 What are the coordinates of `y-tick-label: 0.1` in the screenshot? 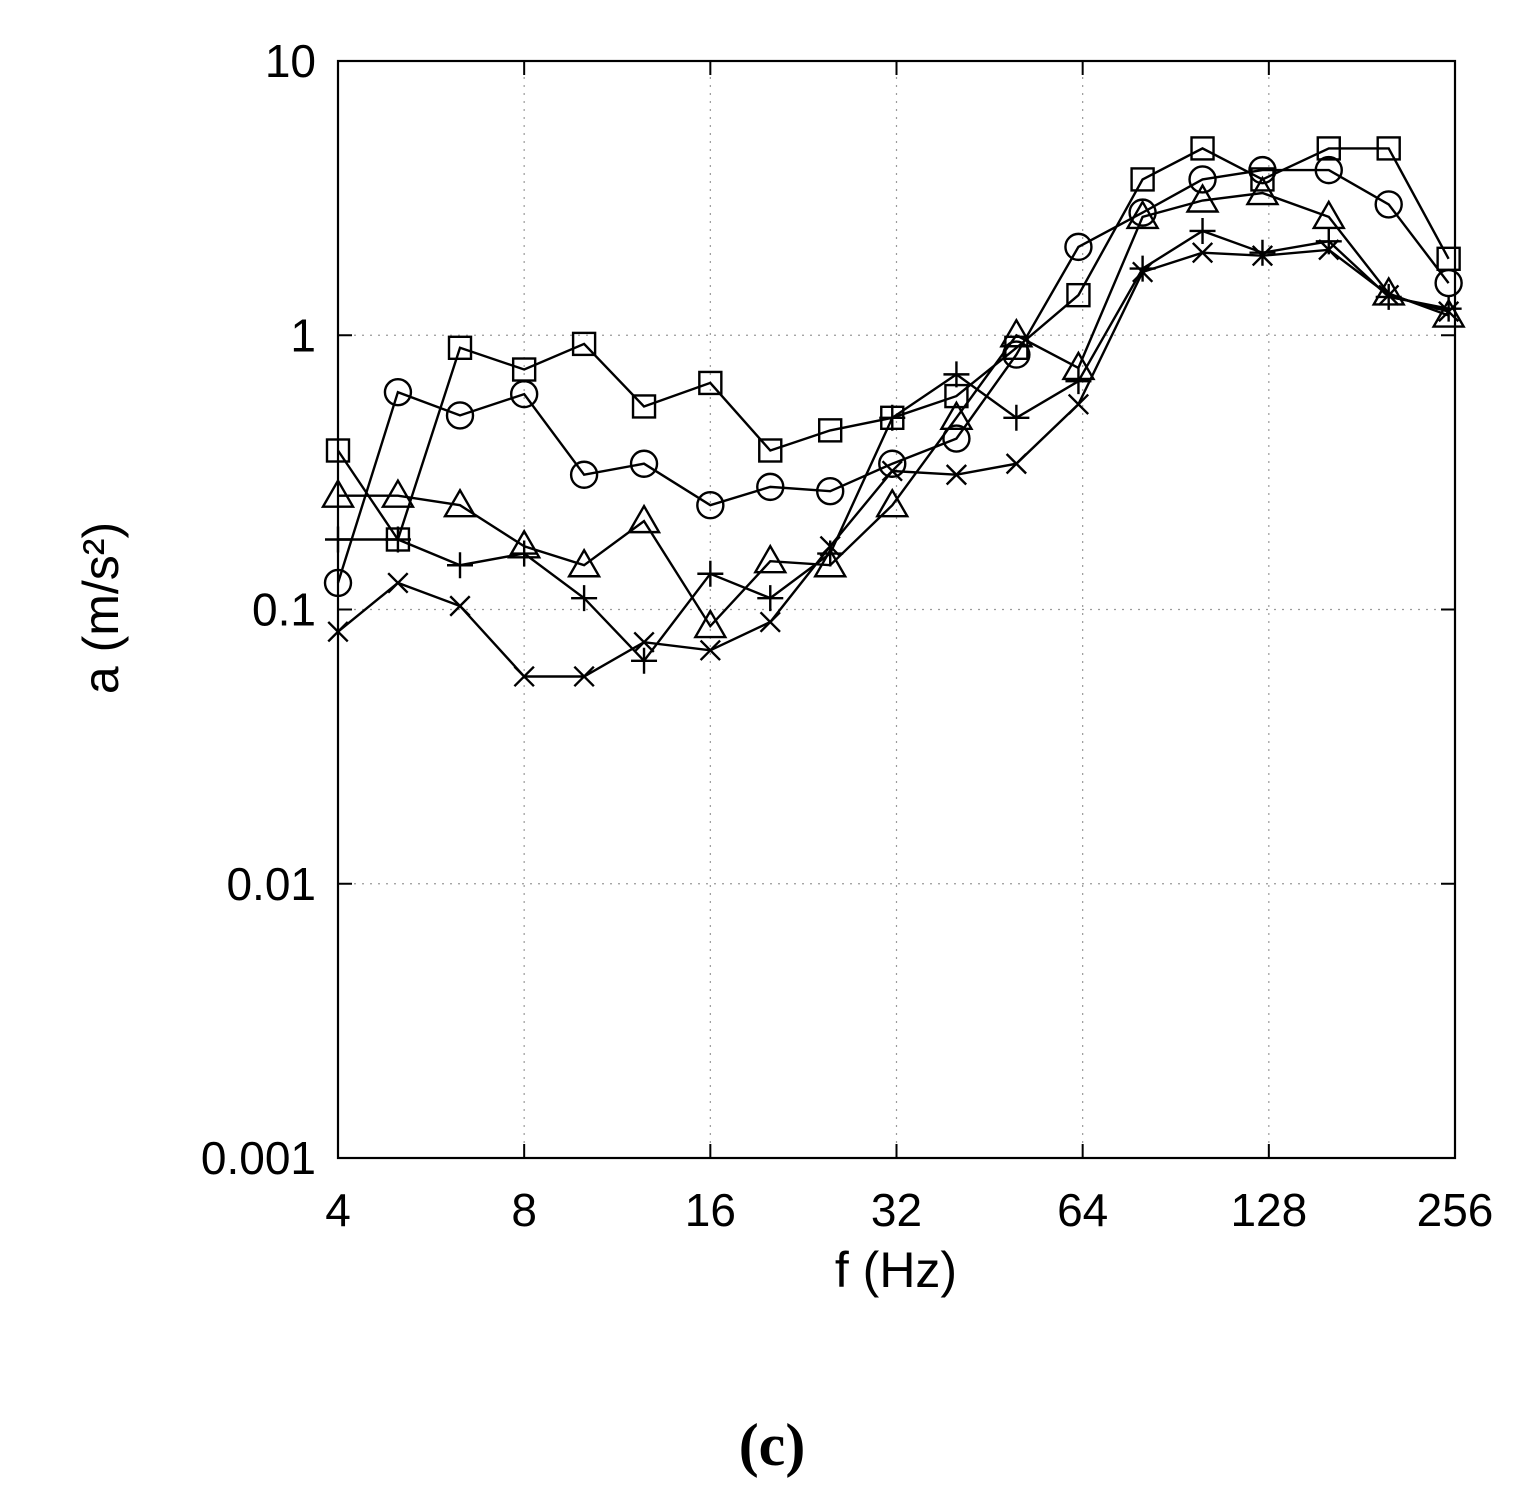 It's located at (284, 610).